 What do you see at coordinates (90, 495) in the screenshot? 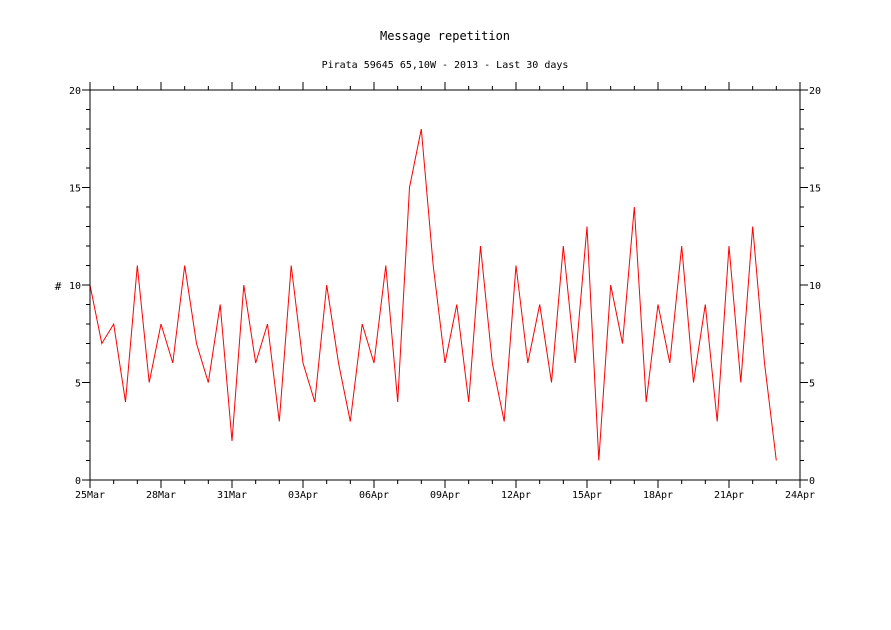
I see `x-tick-label: 25Mar` at bounding box center [90, 495].